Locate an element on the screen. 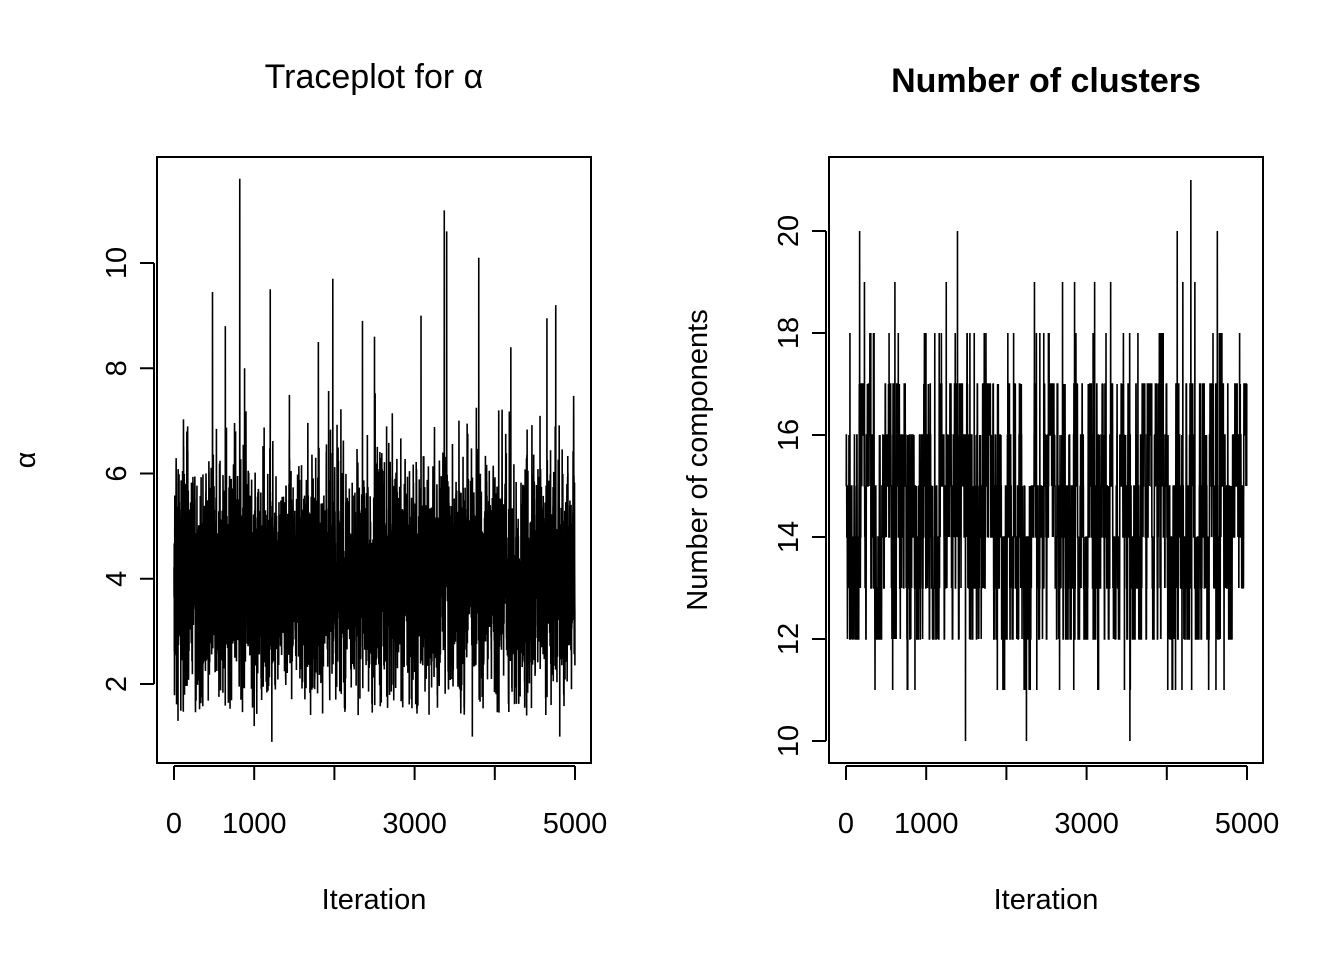  y-tick-label: 16 is located at coordinates (789, 435).